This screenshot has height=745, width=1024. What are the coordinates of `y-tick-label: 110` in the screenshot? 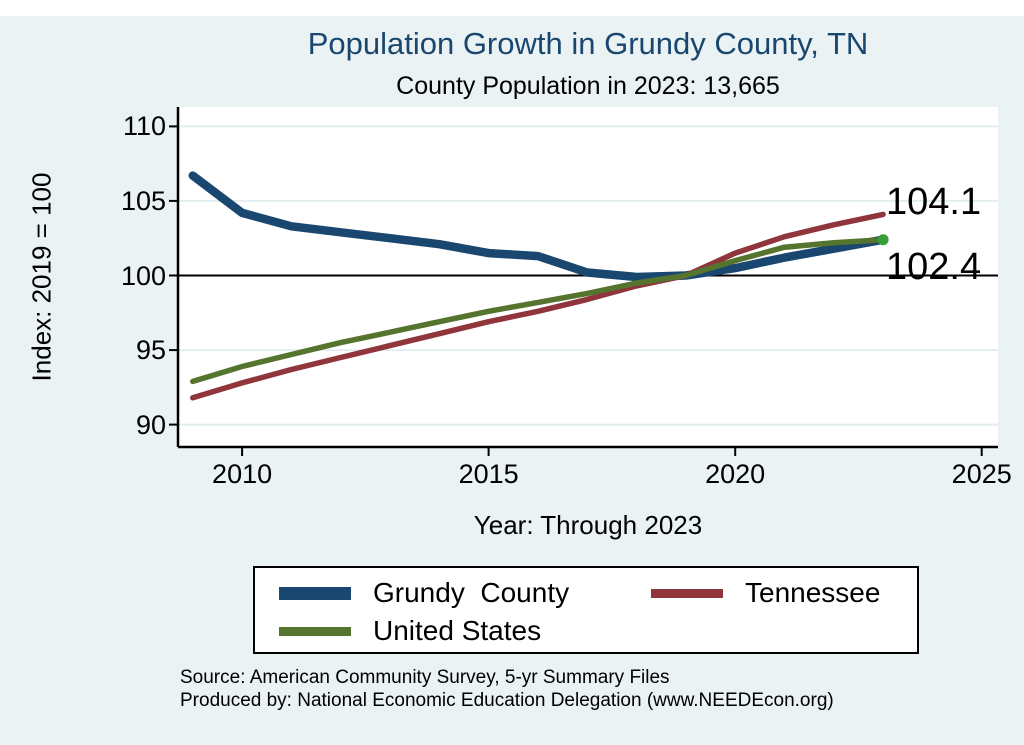 It's located at (144, 126).